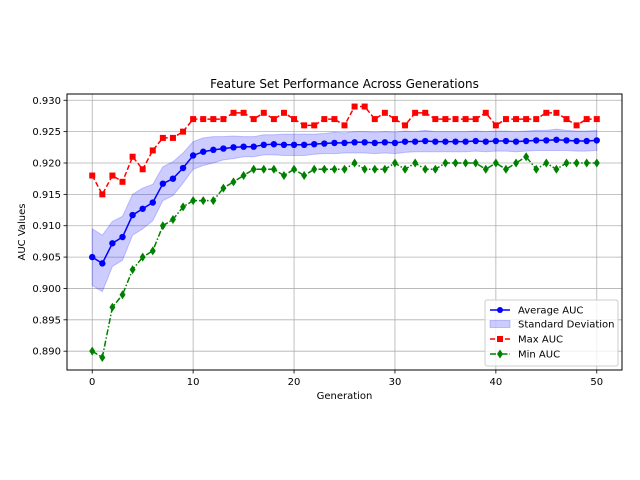 This screenshot has height=480, width=640. Describe the element at coordinates (395, 382) in the screenshot. I see `x-tick-label: 30` at that location.